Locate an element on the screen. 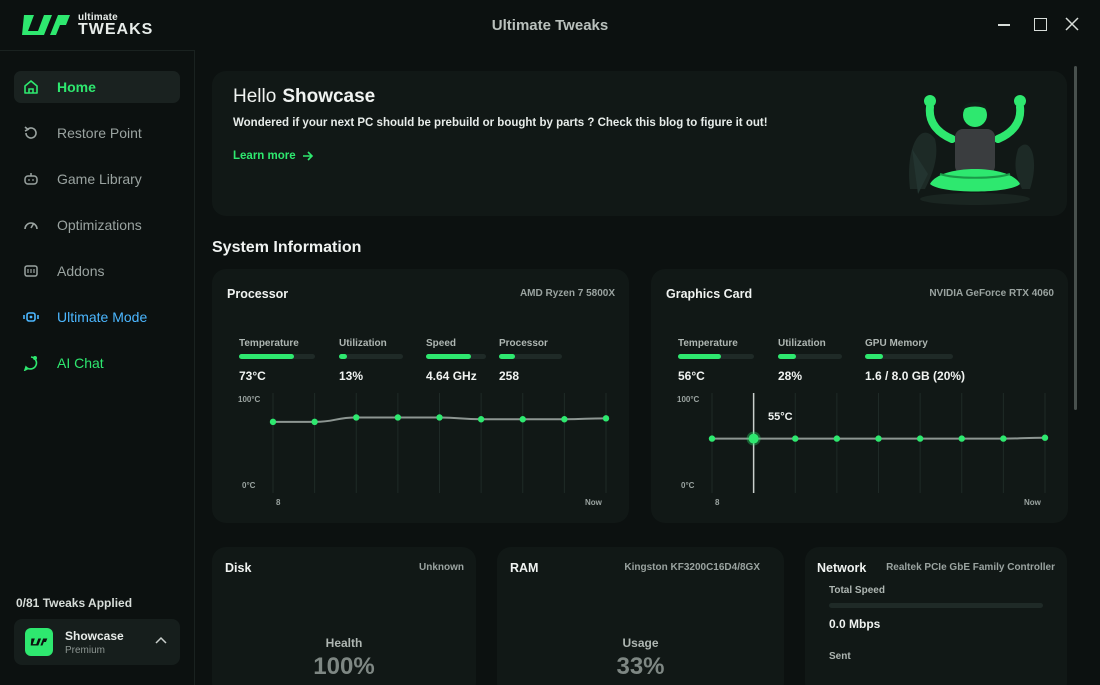 The image size is (1100, 685). main-scrollbar is located at coordinates (1075, 238).